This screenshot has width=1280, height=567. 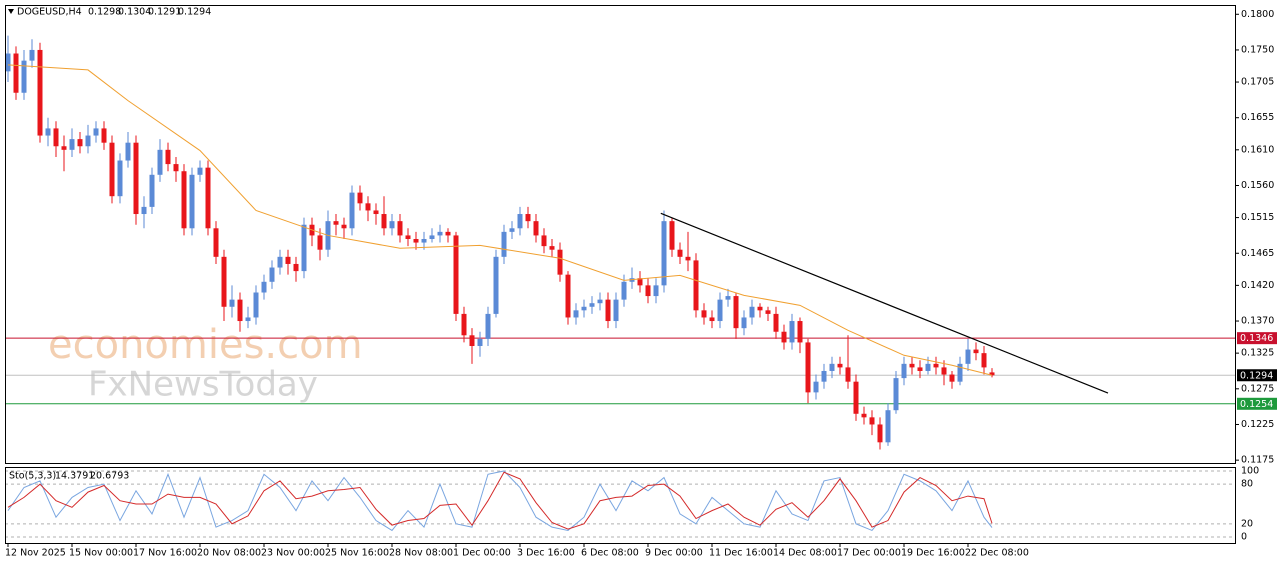 What do you see at coordinates (1257, 460) in the screenshot?
I see `y-tick-label: 0.1175` at bounding box center [1257, 460].